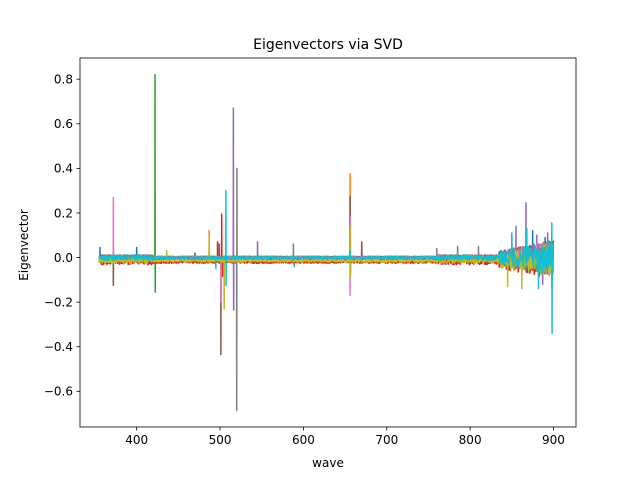  I want to click on y-tick-label: −0.4, so click(58, 347).